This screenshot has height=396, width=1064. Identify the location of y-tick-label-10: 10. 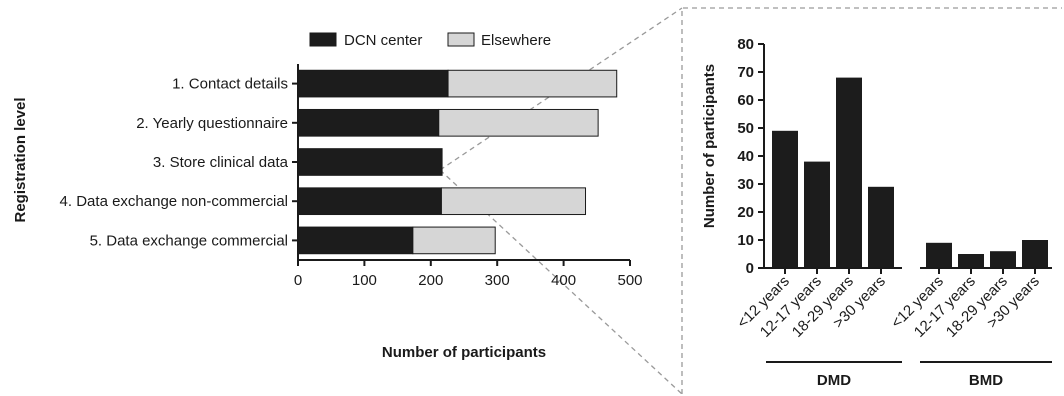
(745, 240).